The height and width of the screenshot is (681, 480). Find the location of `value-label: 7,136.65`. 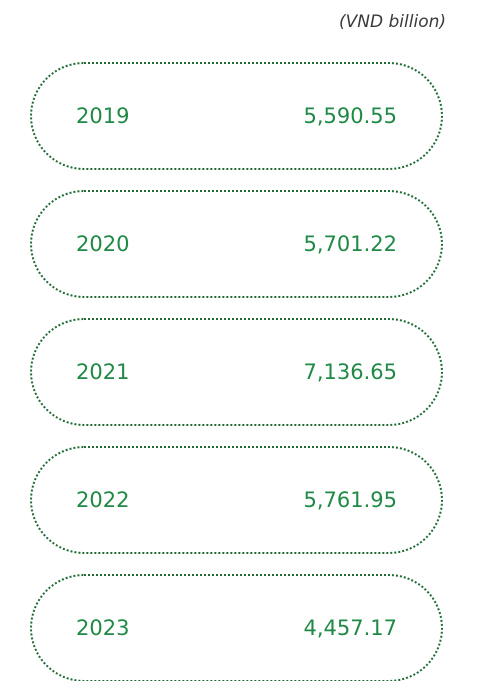

value-label: 7,136.65 is located at coordinates (350, 372).